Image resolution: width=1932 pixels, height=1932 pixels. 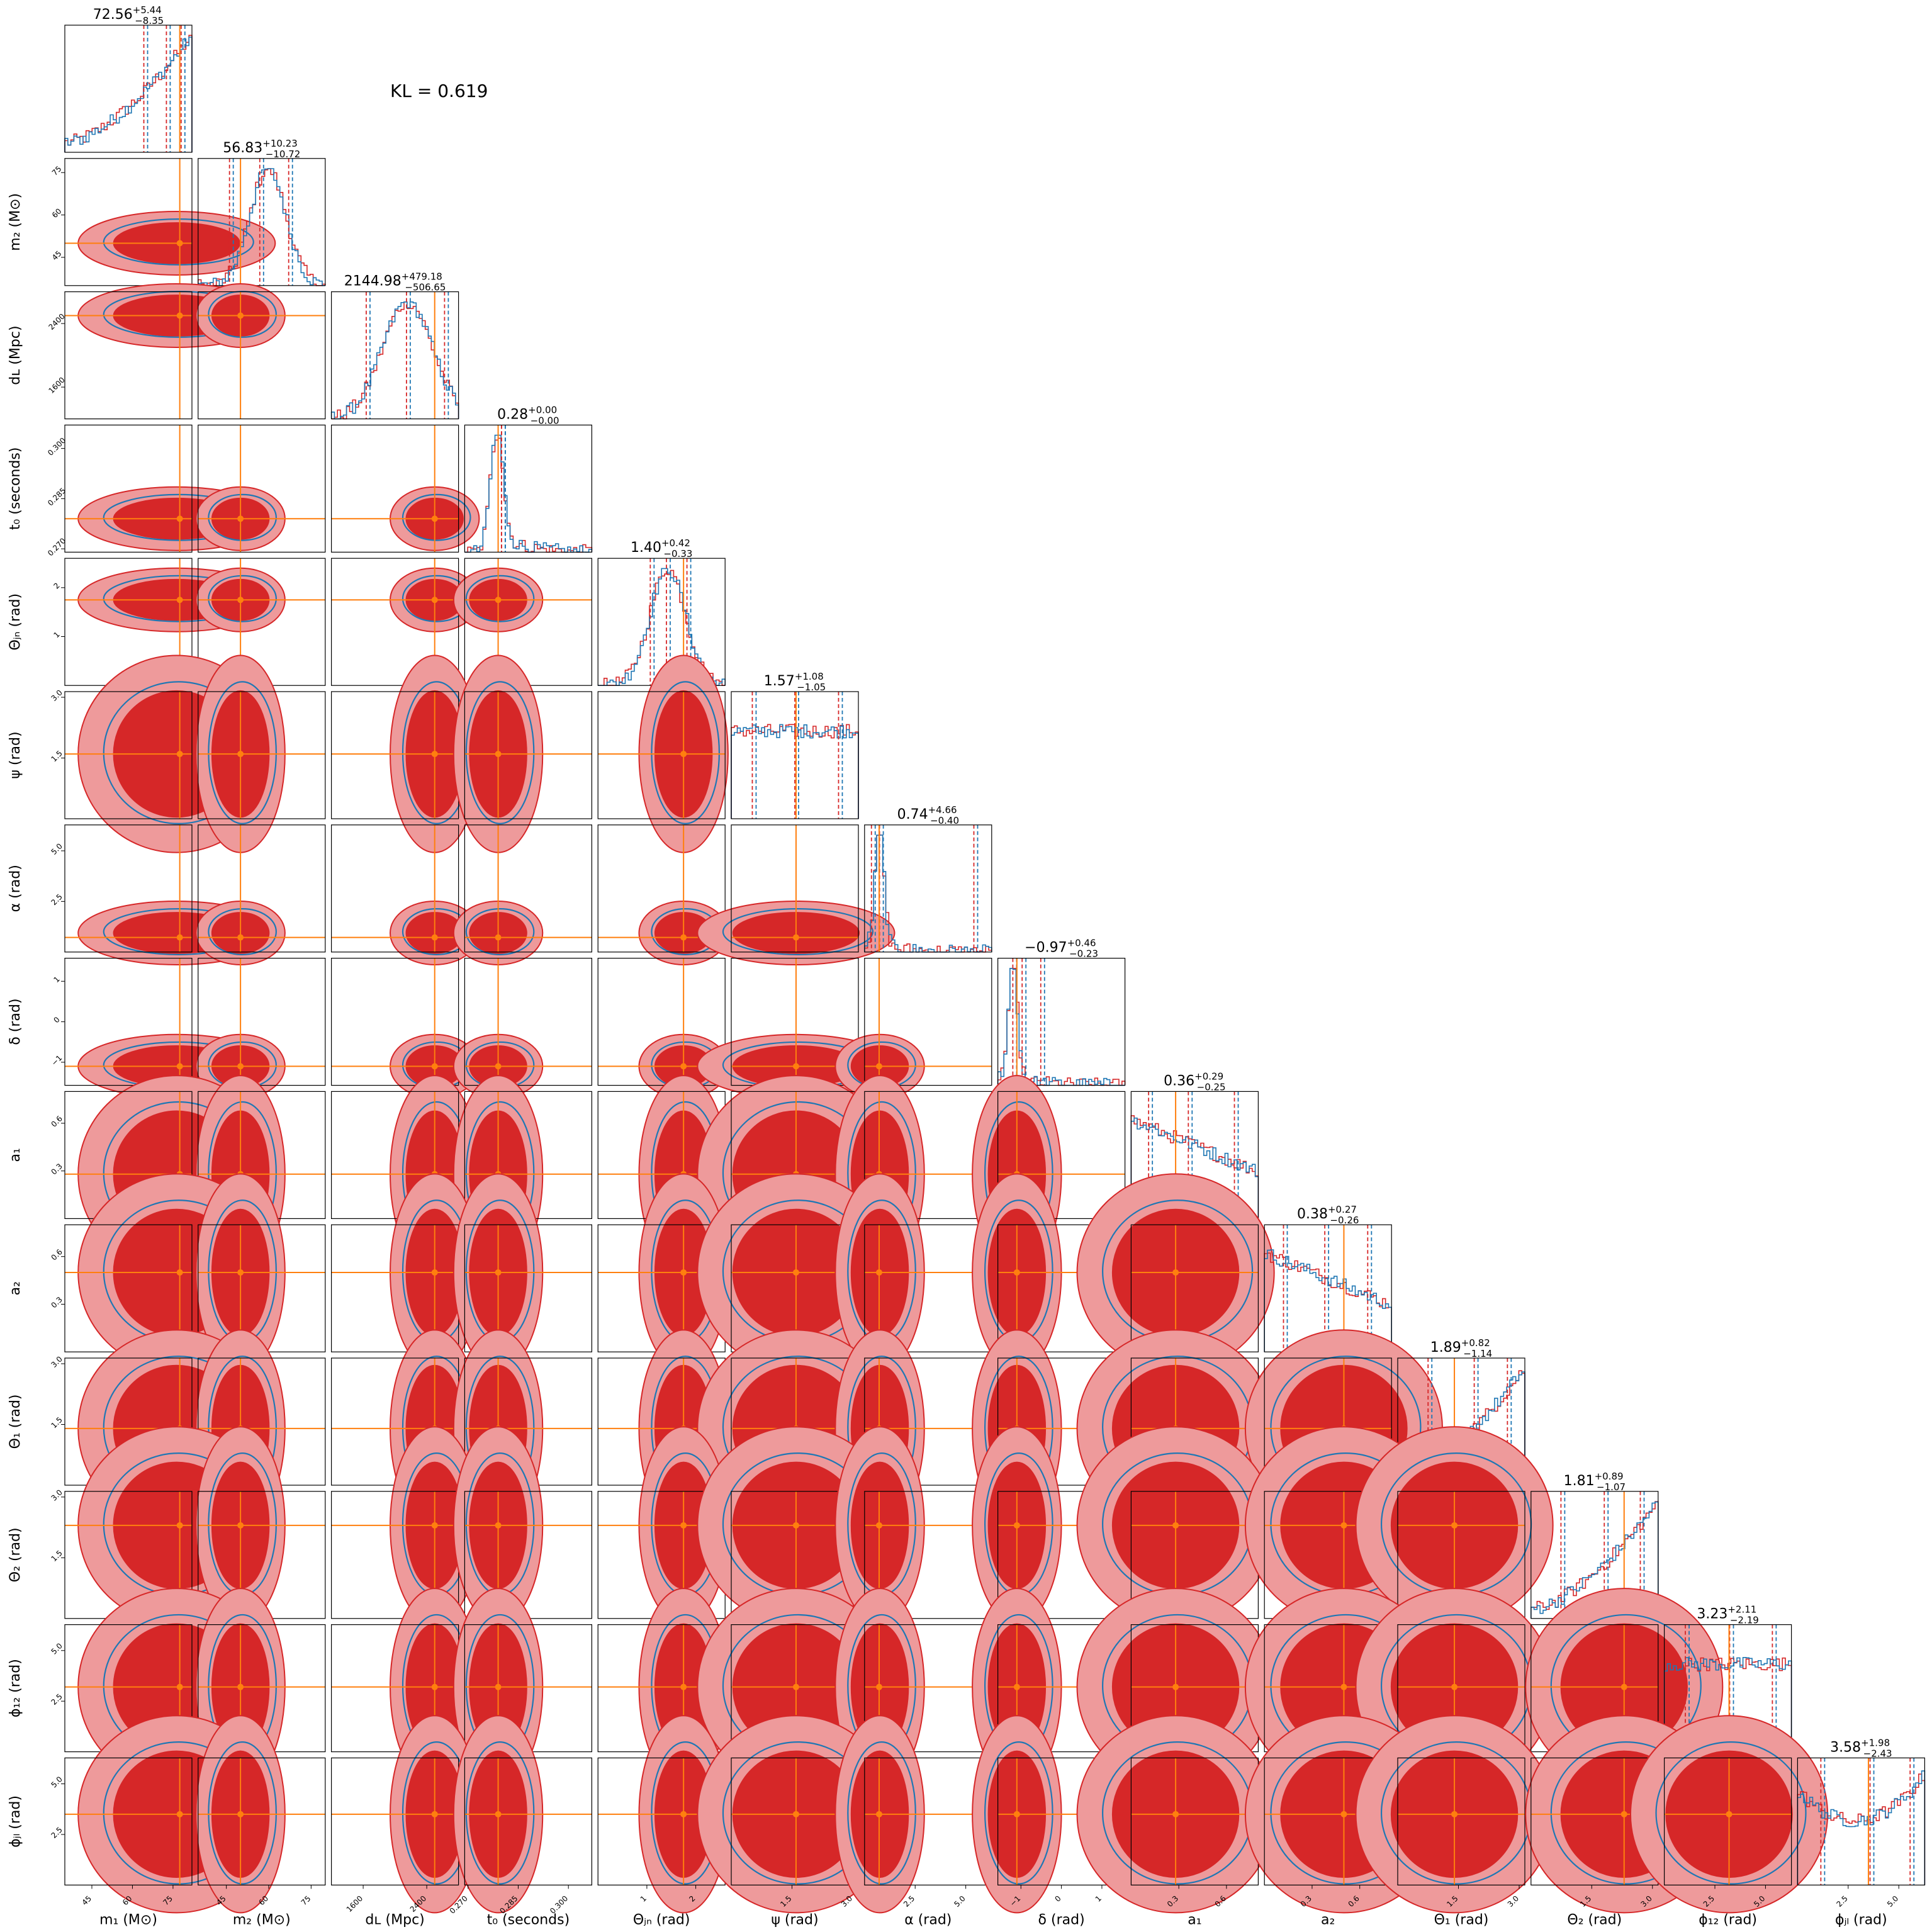 What do you see at coordinates (354, 1904) in the screenshot?
I see `x-tick-label: 1600` at bounding box center [354, 1904].